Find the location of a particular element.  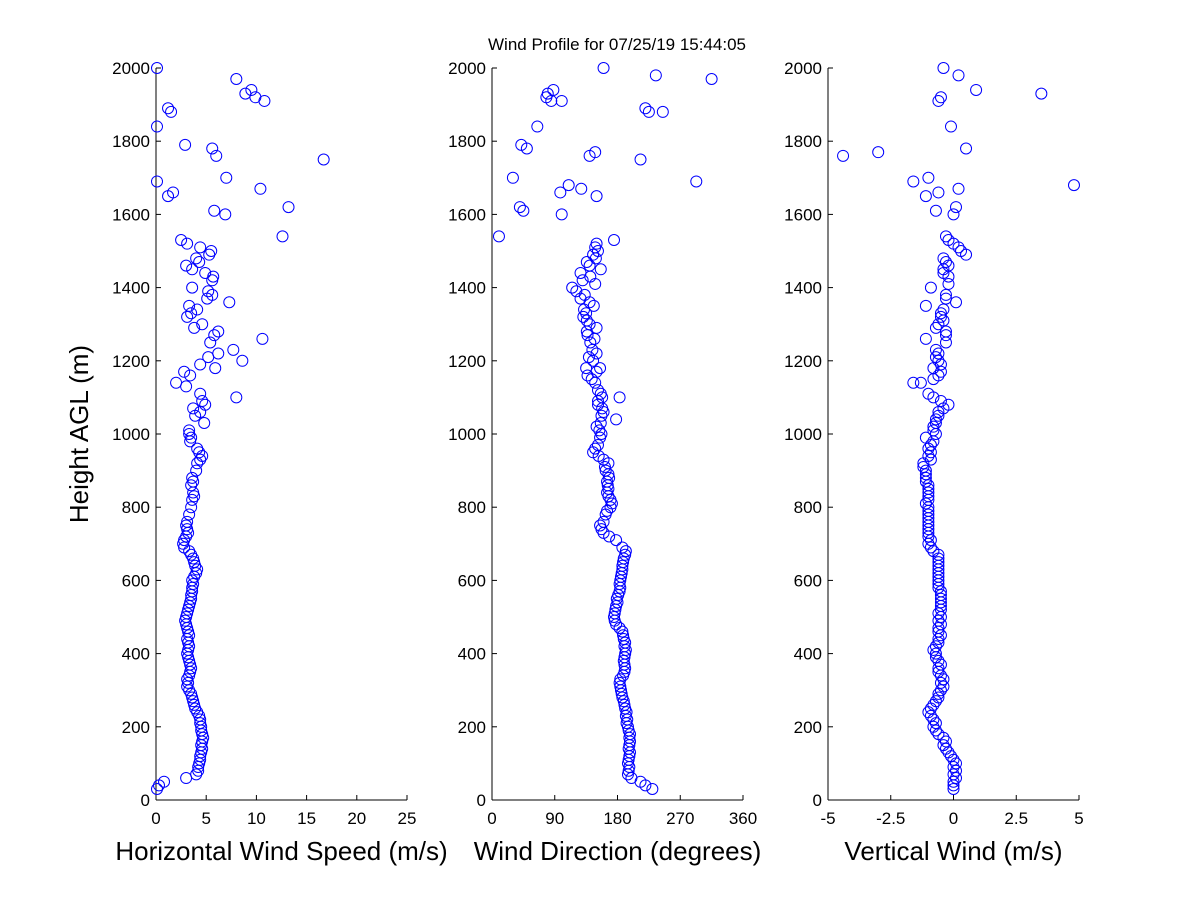

x-tick-label: -2.5 is located at coordinates (890, 818).